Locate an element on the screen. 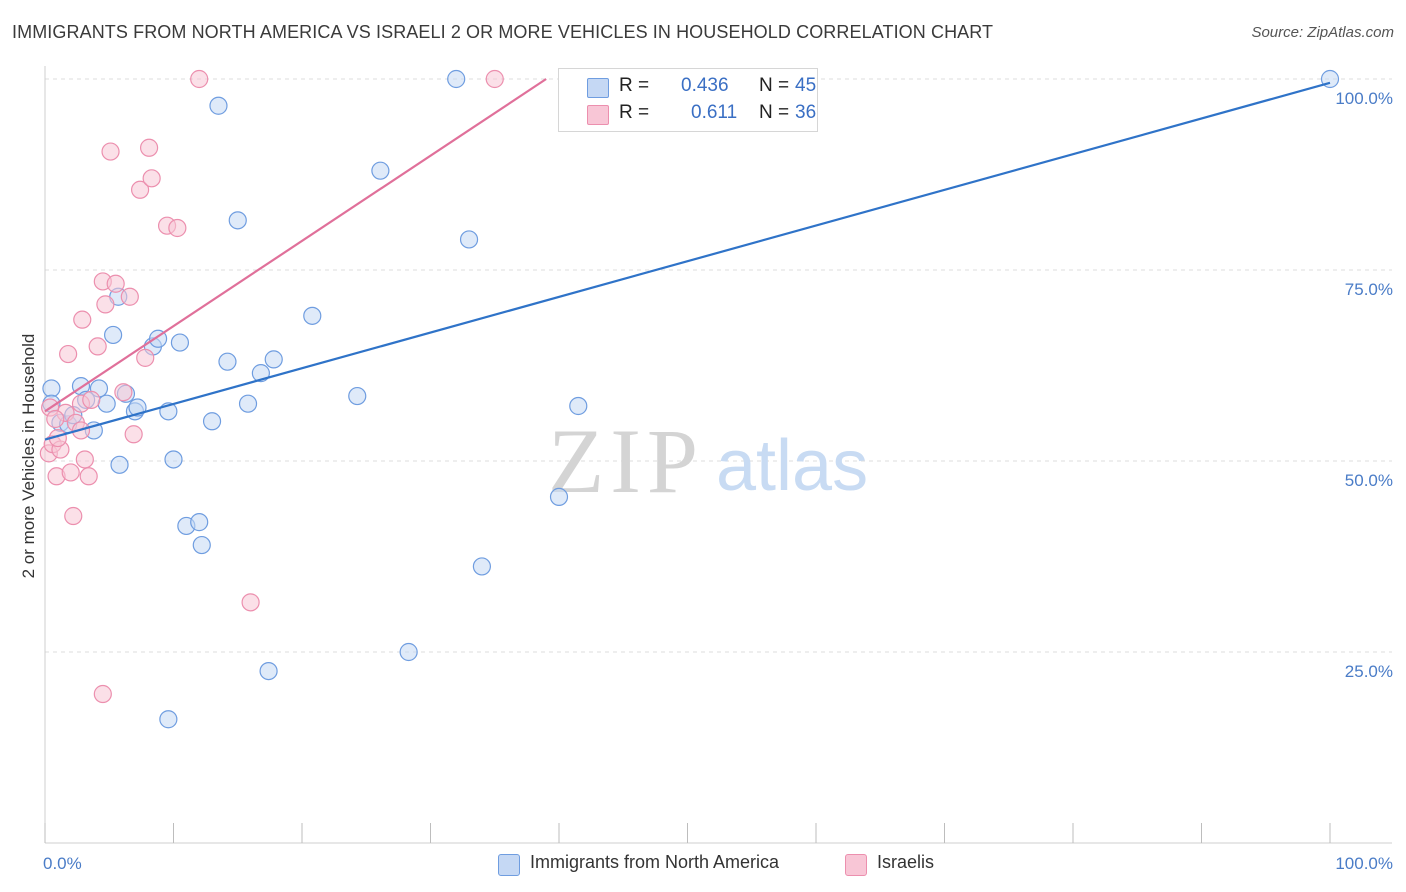 The width and height of the screenshot is (1406, 892). source-label: Source: ZipAtlas.com is located at coordinates (1322, 32).